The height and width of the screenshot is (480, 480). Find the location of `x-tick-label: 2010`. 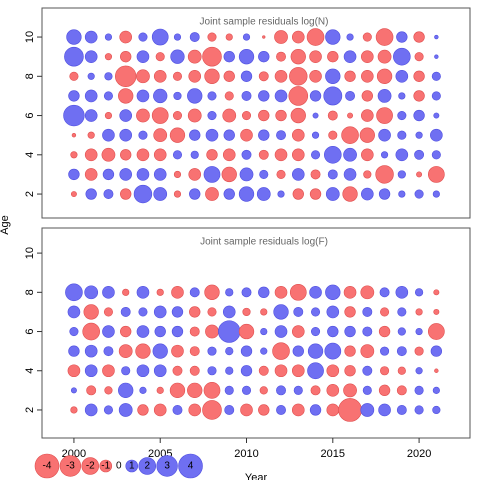

x-tick-label: 2010 is located at coordinates (246, 454).